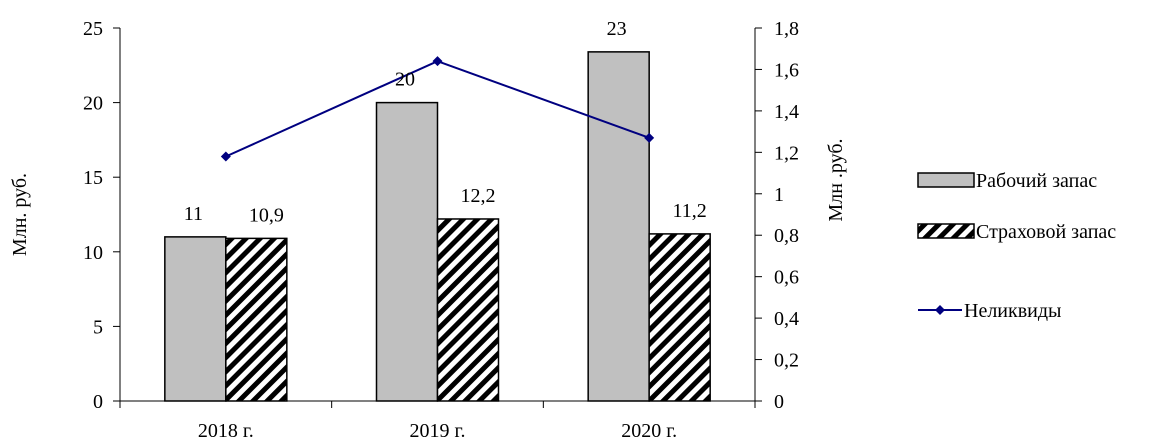 This screenshot has height=443, width=1167. I want to click on right-tick-label: 1,8, so click(786, 29).